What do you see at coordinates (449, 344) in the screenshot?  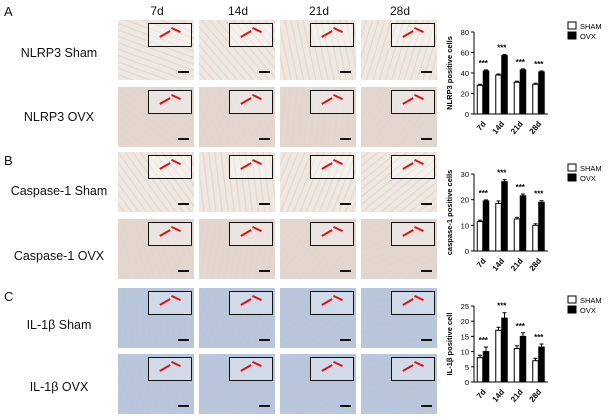 I see `y-axis-label: IL-1β positive cell` at bounding box center [449, 344].